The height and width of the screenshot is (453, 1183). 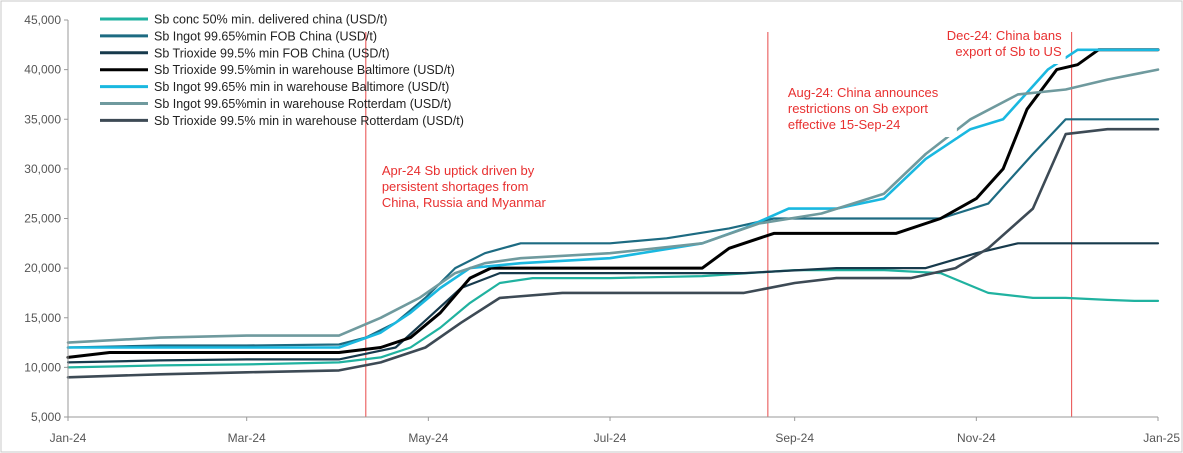 I want to click on y-tick-label: 10,000, so click(x=42, y=367).